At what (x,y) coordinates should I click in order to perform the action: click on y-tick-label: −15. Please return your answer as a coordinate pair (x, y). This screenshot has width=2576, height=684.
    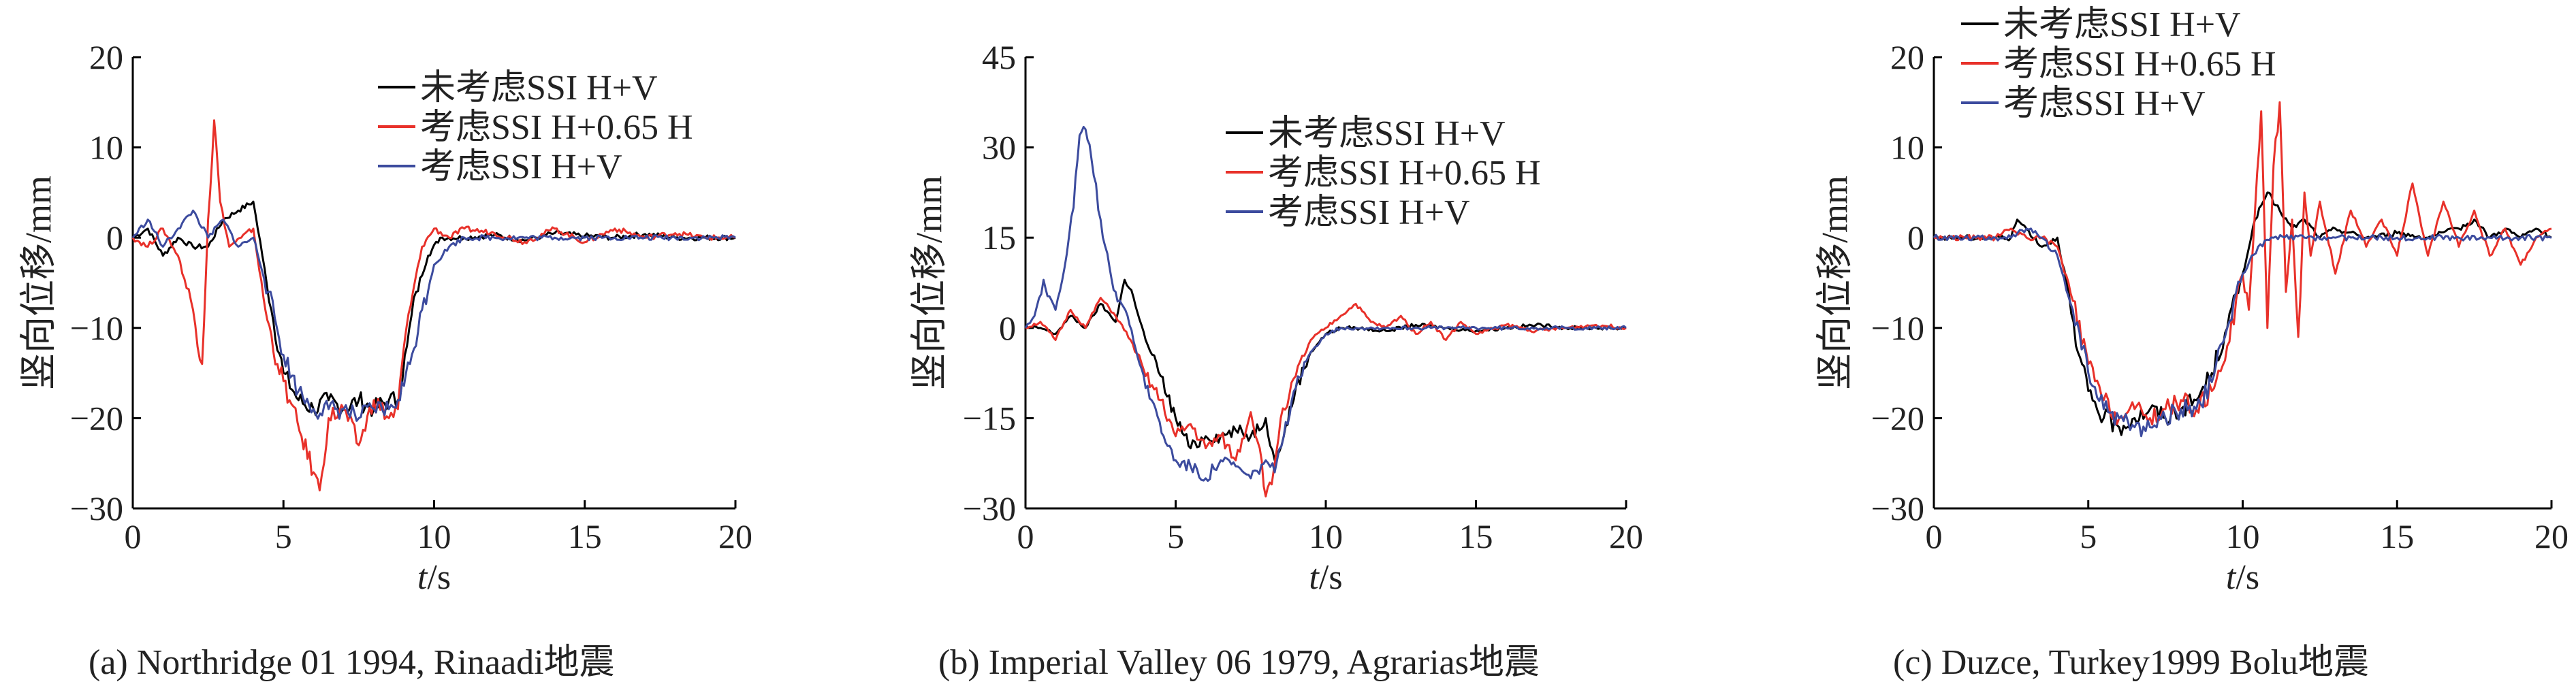
    Looking at the image, I should click on (989, 418).